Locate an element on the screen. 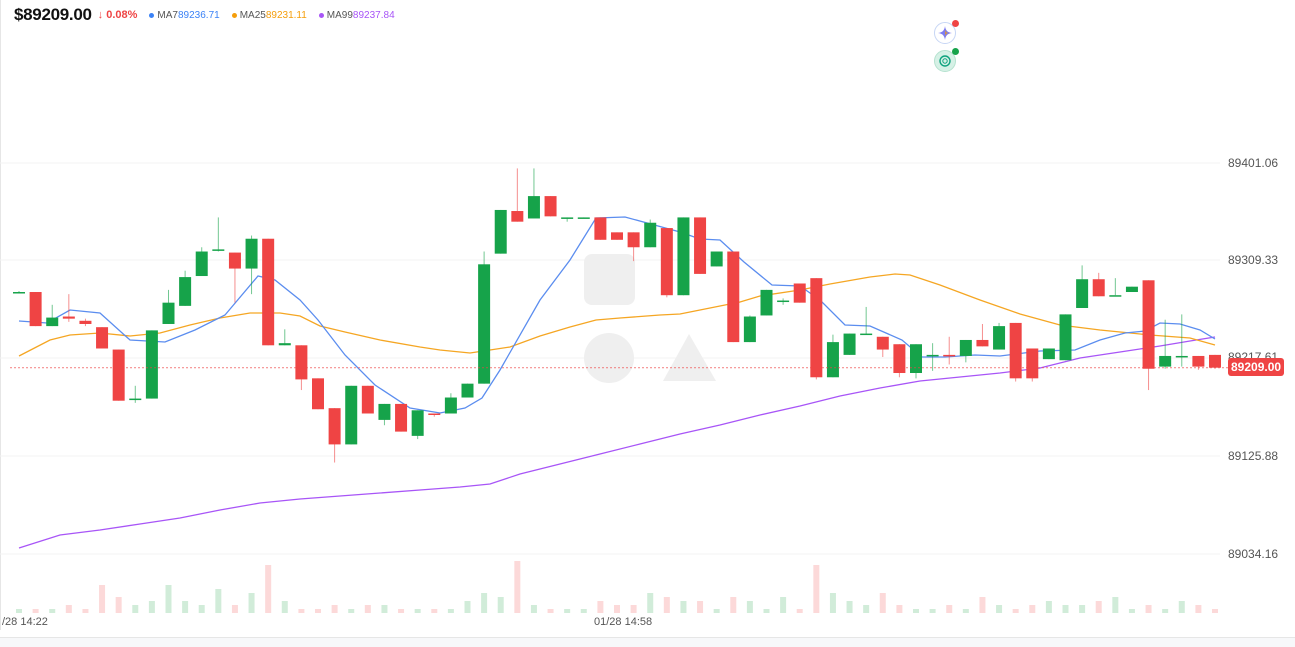 The height and width of the screenshot is (647, 1295). ma7-label: MA7 is located at coordinates (167, 15).